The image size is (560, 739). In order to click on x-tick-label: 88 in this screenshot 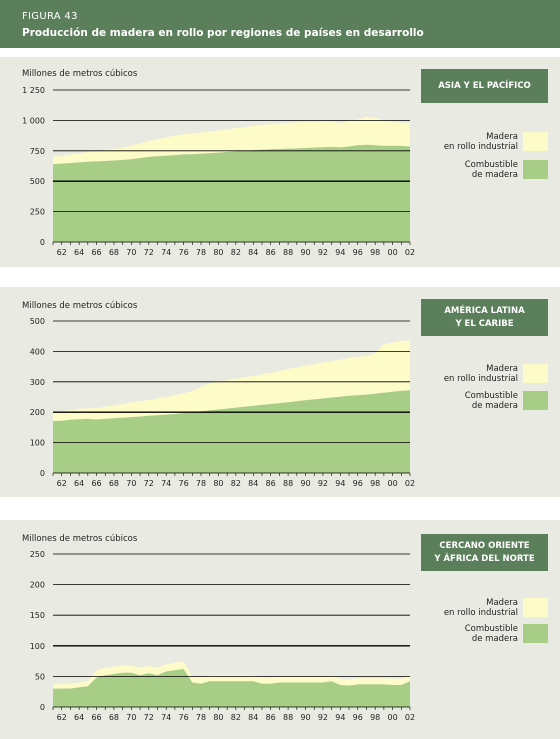, I will do `click(288, 717)`.